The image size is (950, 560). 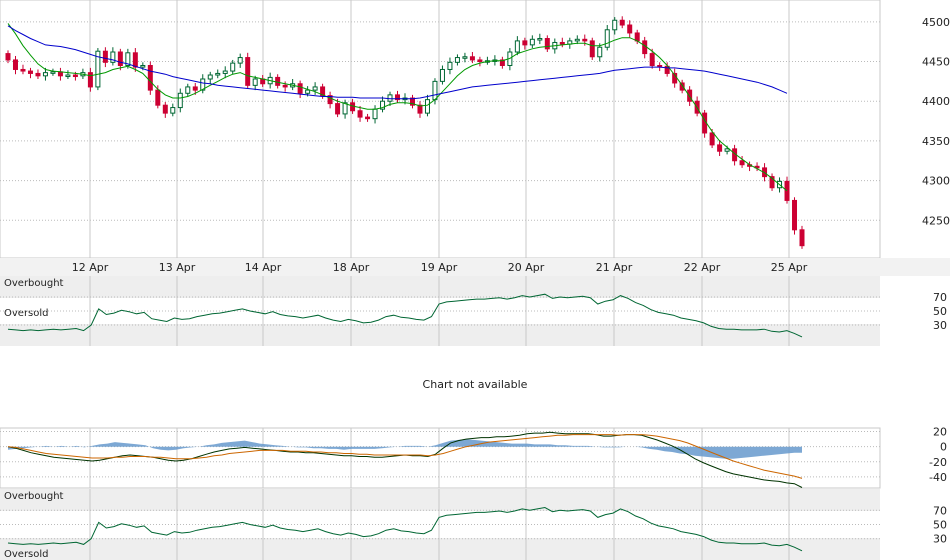 I want to click on oscillator-2-panel: 20 0 -20 -40, so click(x=473, y=457).